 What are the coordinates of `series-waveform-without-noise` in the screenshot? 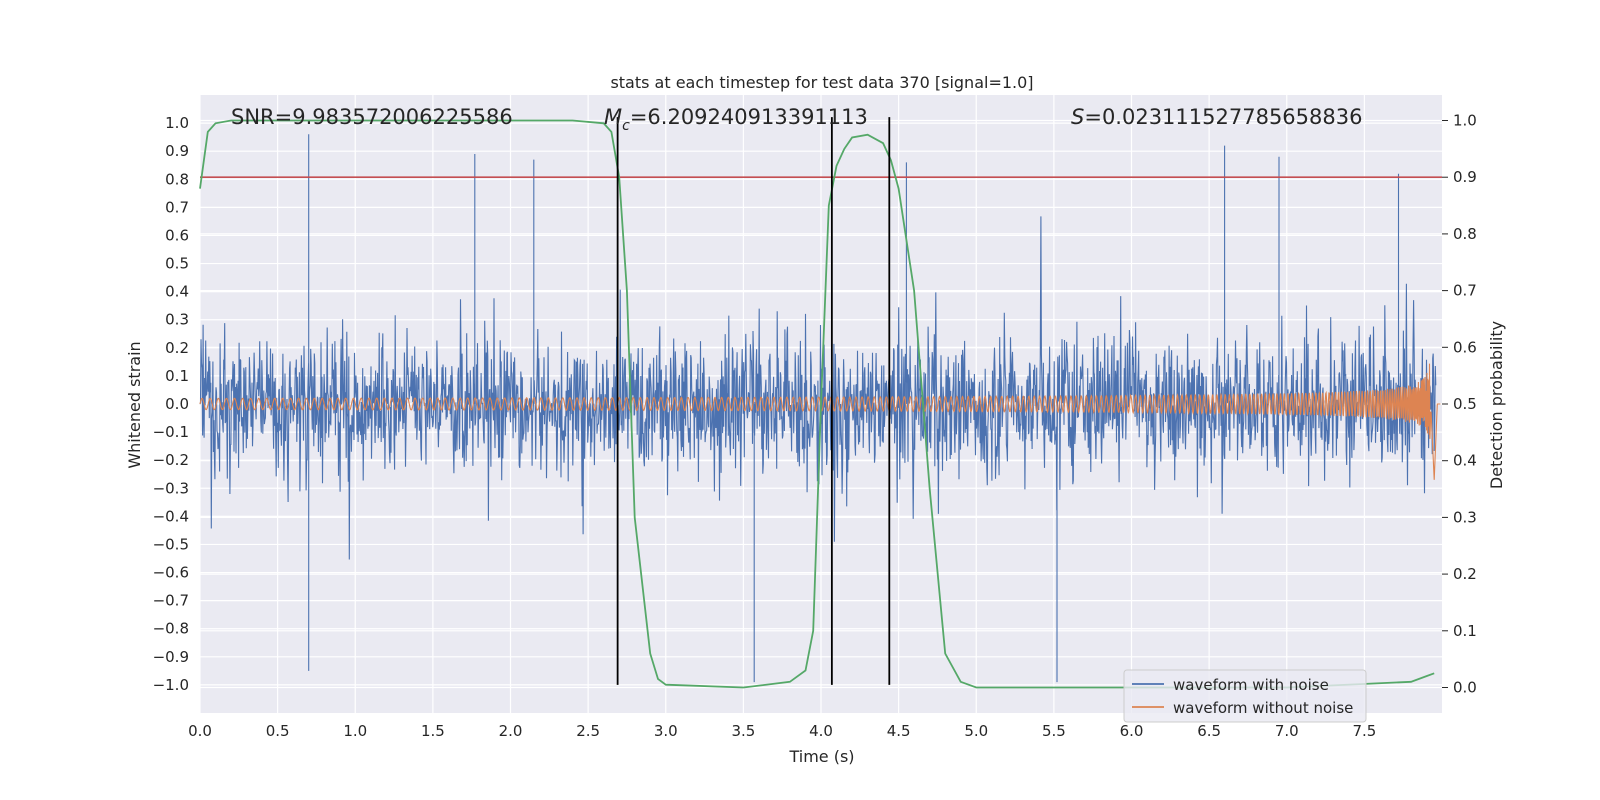 It's located at (820, 421).